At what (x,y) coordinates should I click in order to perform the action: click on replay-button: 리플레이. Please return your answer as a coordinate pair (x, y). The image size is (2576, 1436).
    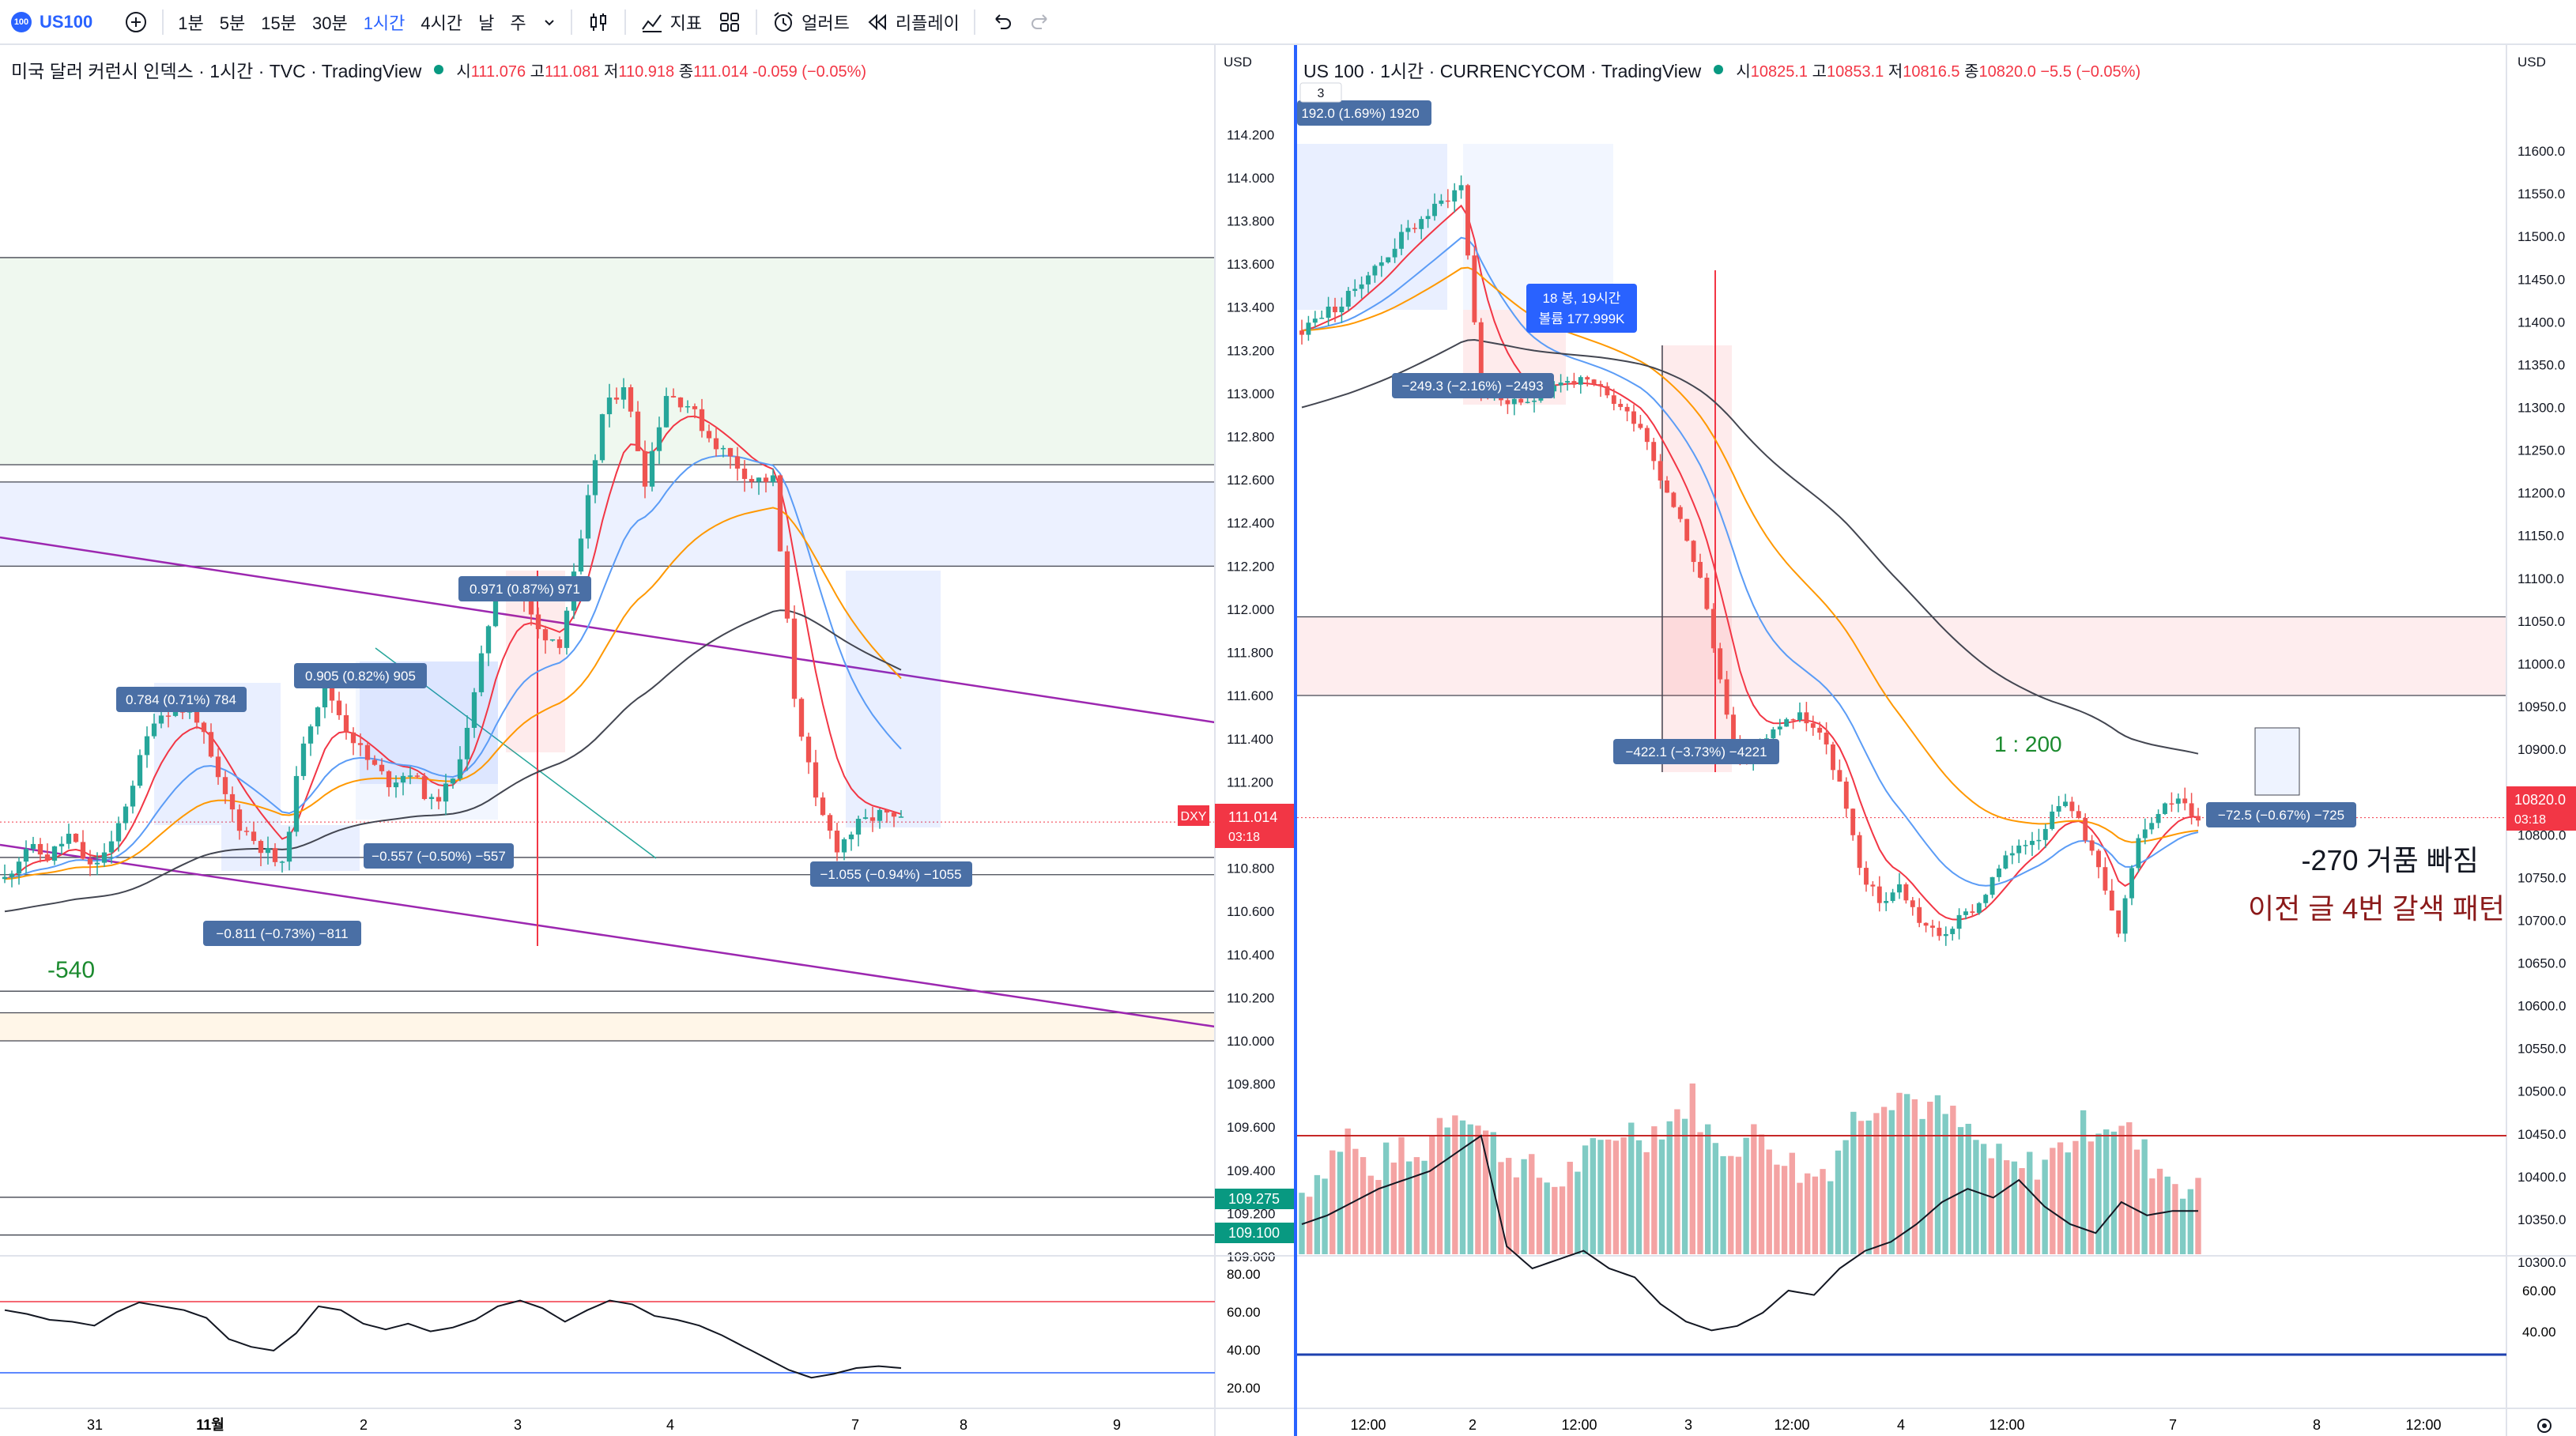
    Looking at the image, I should click on (913, 21).